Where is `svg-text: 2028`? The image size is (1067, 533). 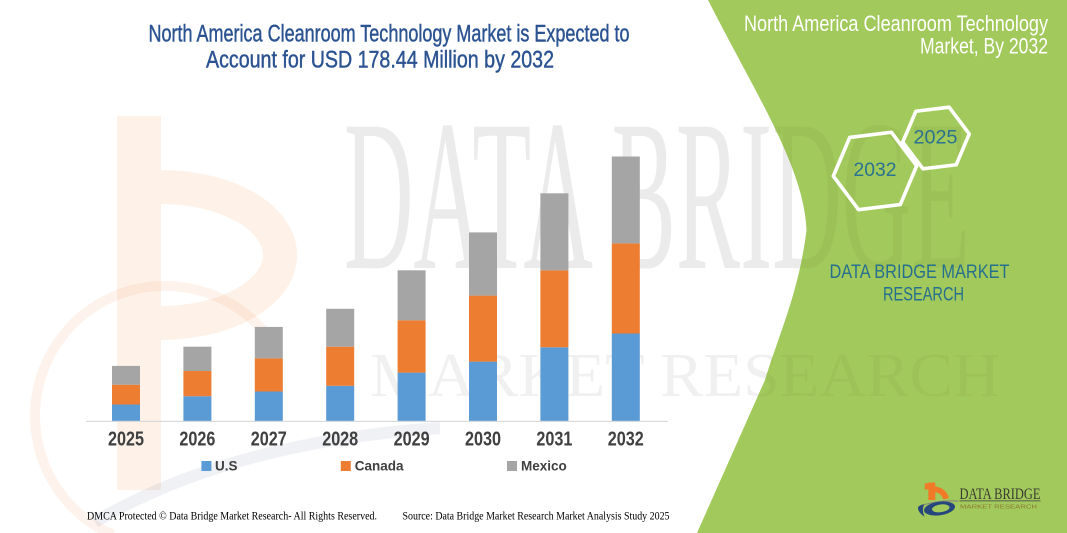
svg-text: 2028 is located at coordinates (340, 440).